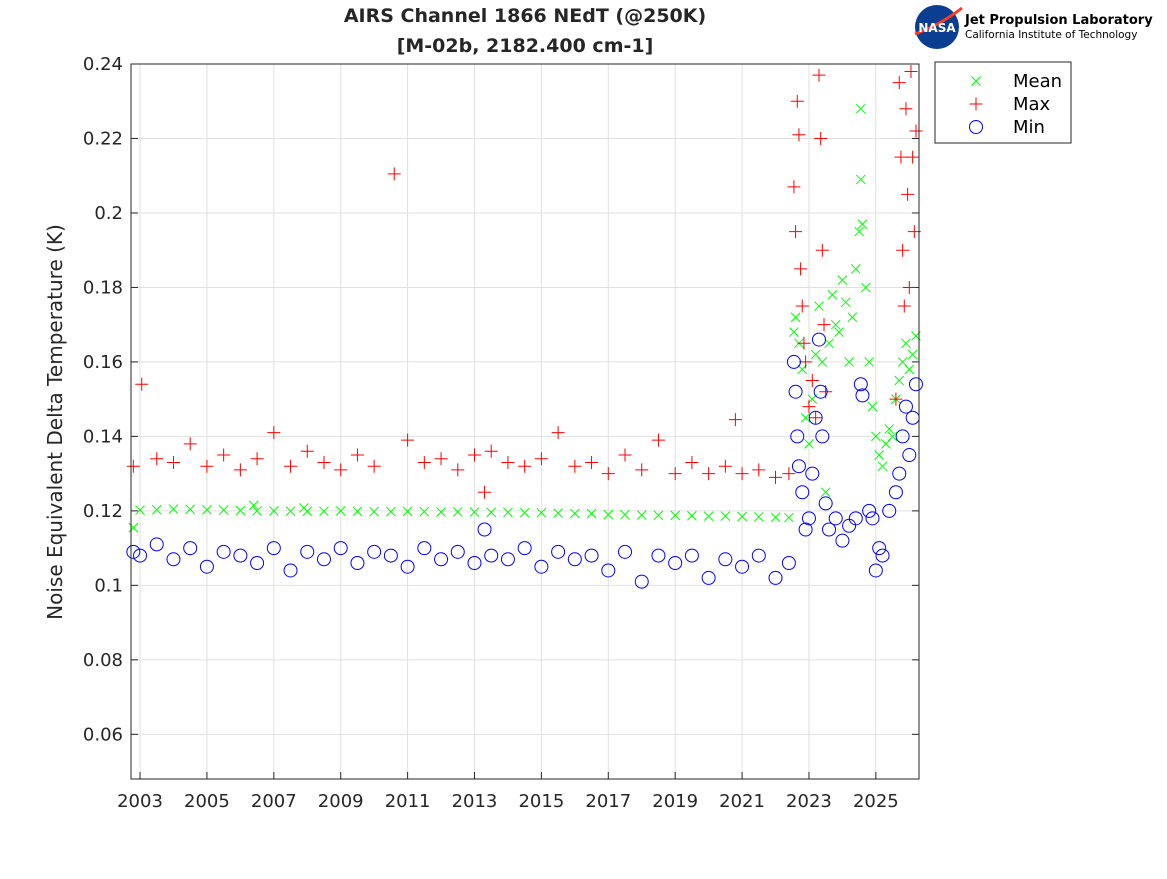 The image size is (1167, 879). Describe the element at coordinates (1051, 35) in the screenshot. I see `jpl-subtitle: California Institute of Technology` at that location.